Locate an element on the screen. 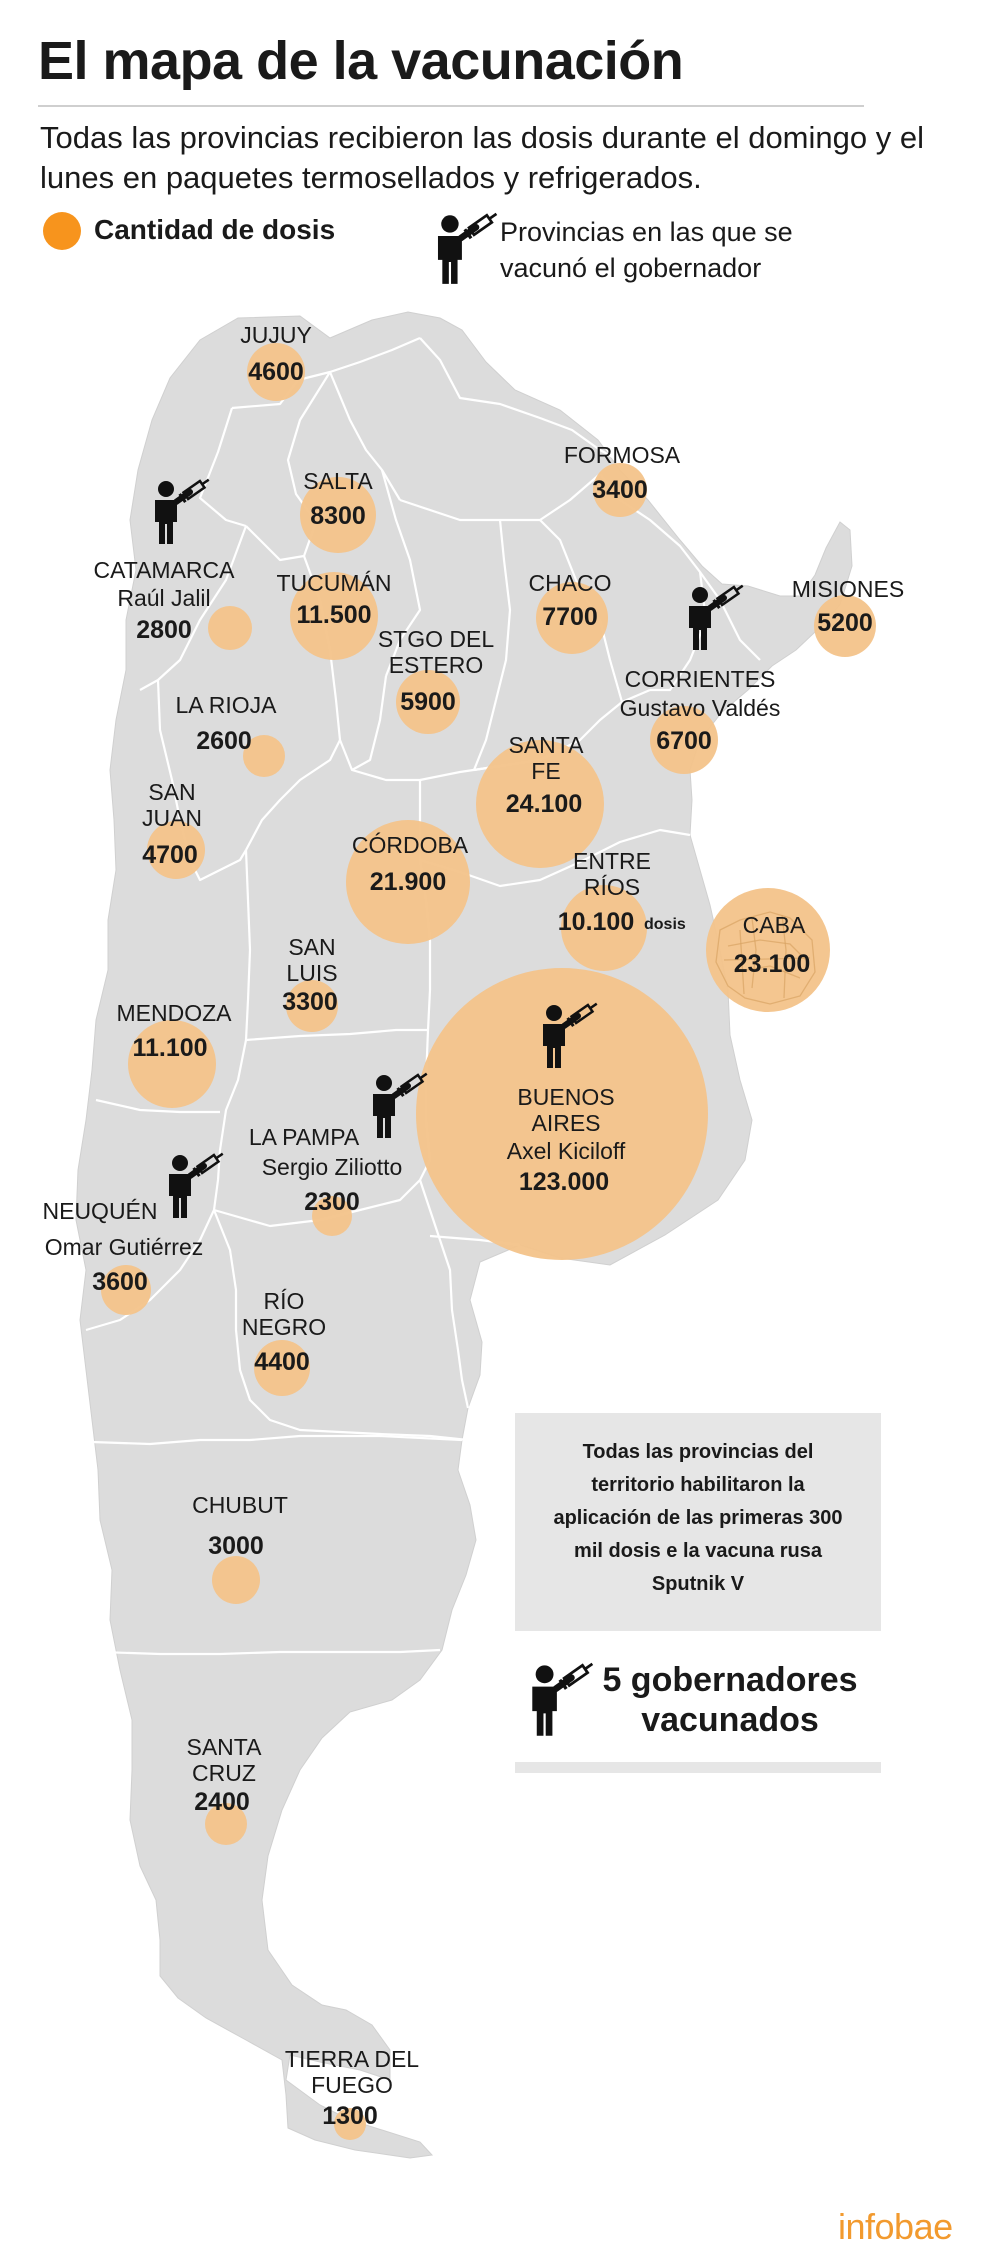 This screenshot has height=2266, width=1000. bubble-rio-negro is located at coordinates (282, 1368).